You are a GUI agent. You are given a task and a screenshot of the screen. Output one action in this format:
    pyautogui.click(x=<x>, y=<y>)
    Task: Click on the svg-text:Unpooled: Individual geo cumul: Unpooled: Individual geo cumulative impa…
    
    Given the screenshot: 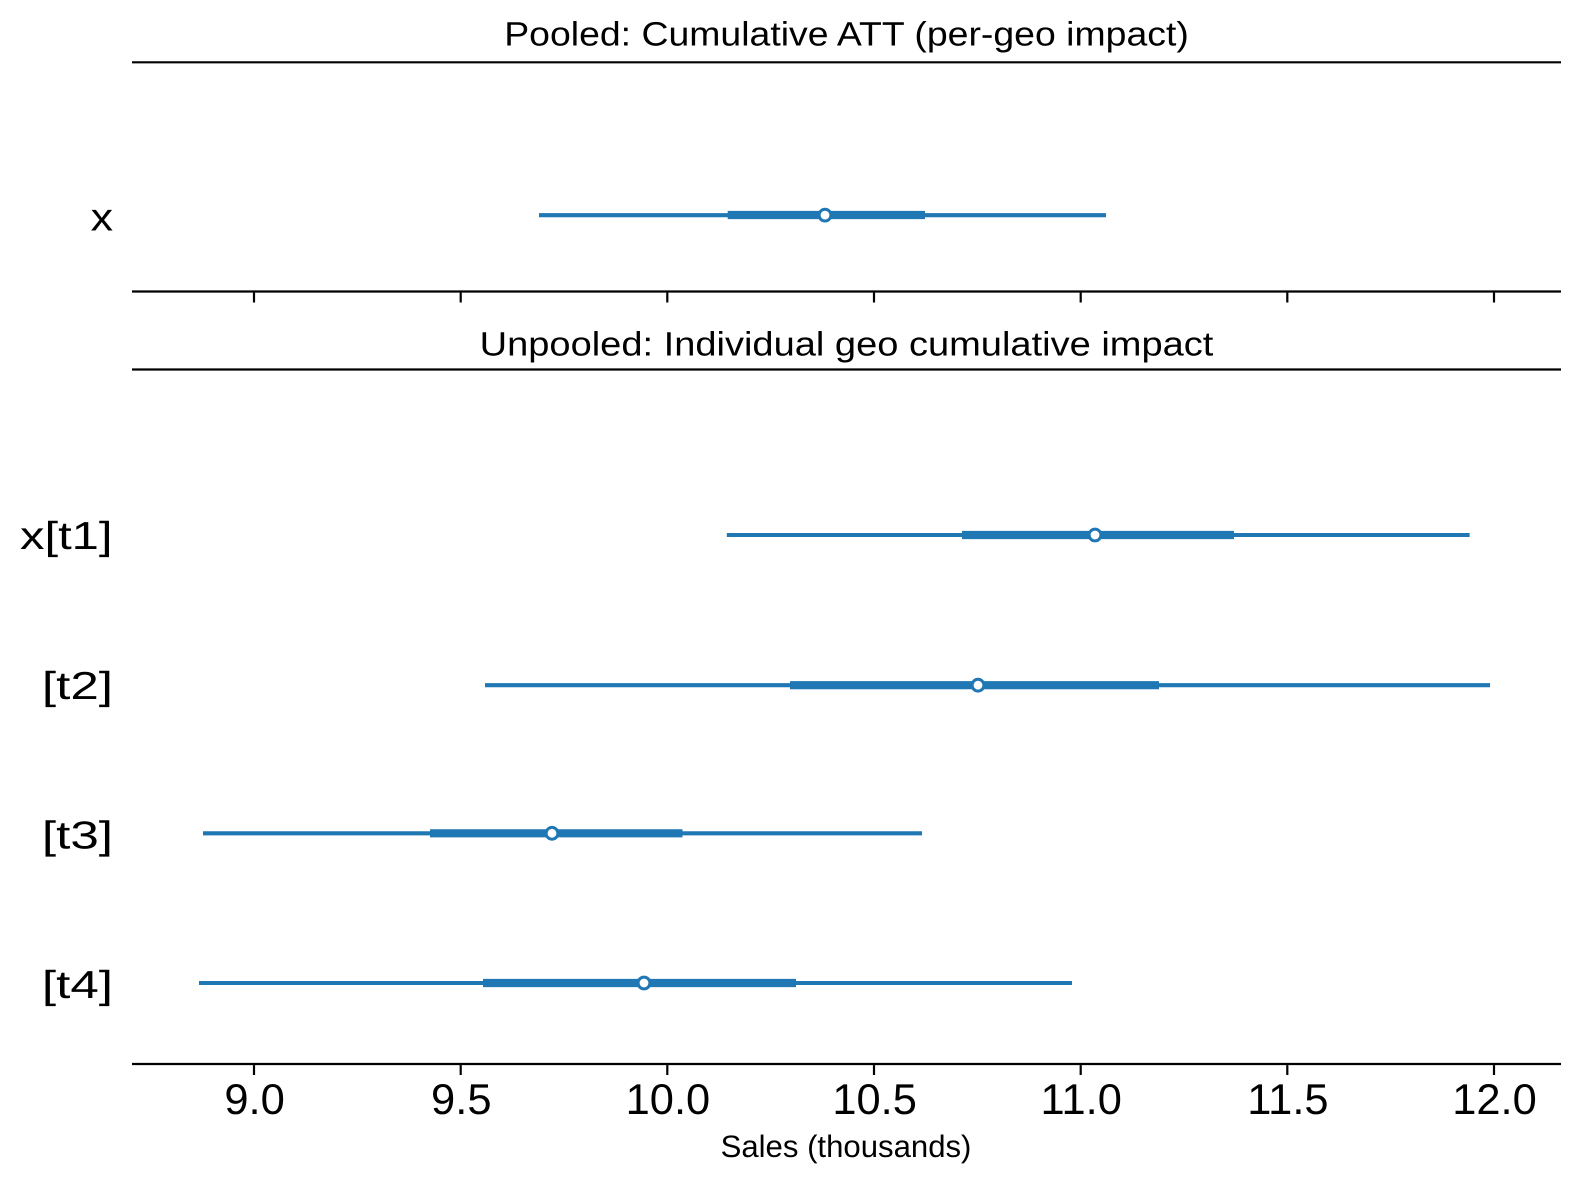 What is the action you would take?
    pyautogui.click(x=847, y=345)
    